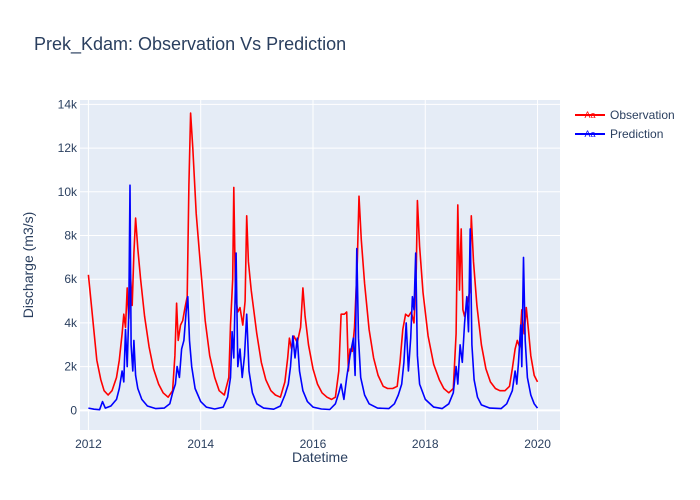  What do you see at coordinates (71, 367) in the screenshot?
I see `y-tick-label: 2k` at bounding box center [71, 367].